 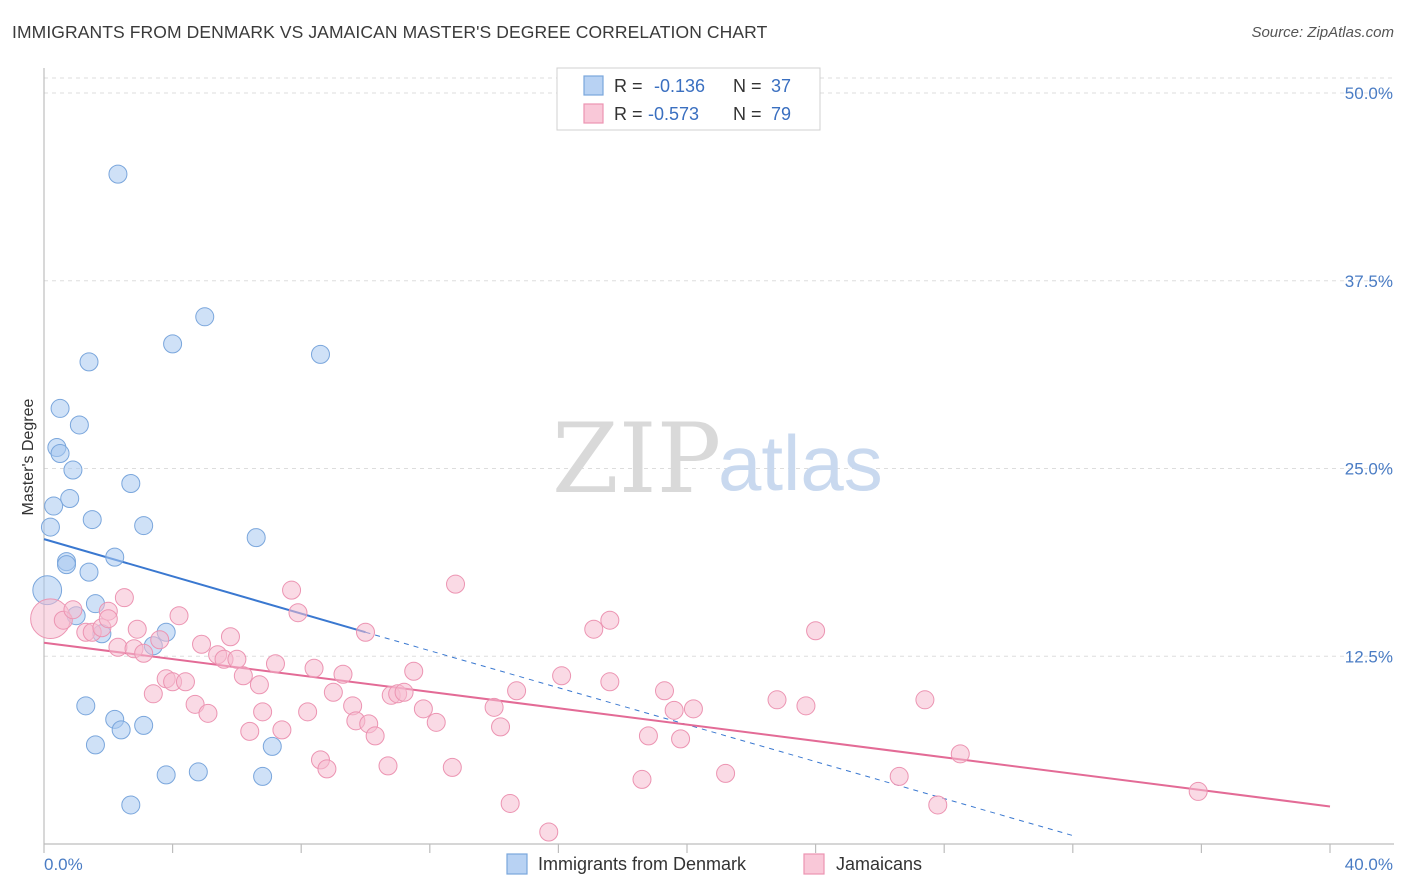 I want to click on watermark: ZIP atlas, so click(x=717, y=459).